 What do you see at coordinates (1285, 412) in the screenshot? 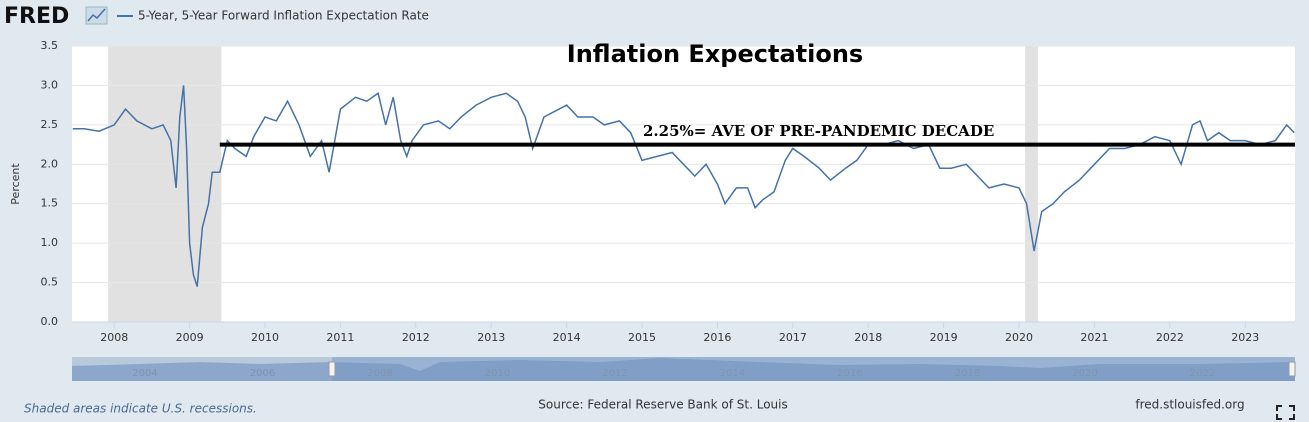
I see `fullscreen-icon` at bounding box center [1285, 412].